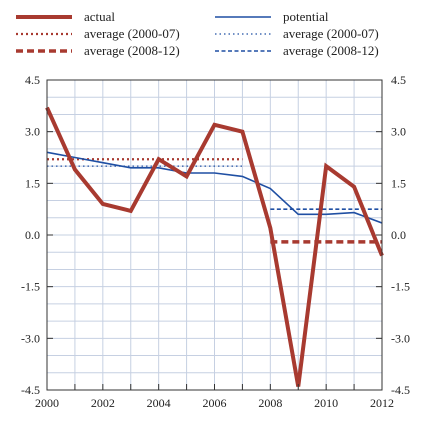  I want to click on y-tick-label-right: 3.0, so click(398, 132).